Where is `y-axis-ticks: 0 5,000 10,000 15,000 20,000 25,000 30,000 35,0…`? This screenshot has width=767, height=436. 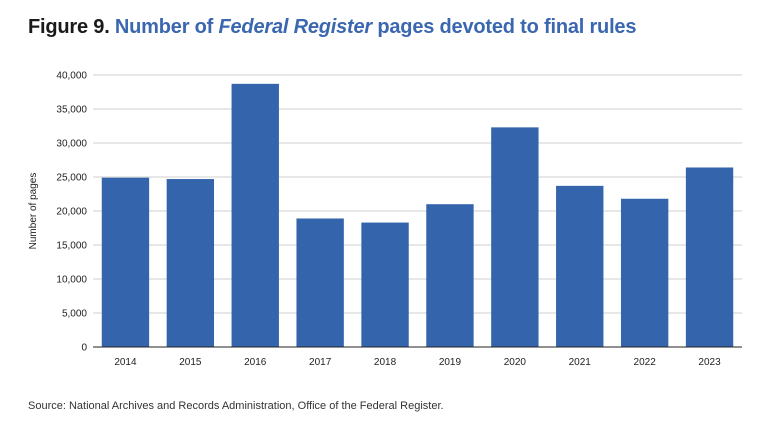 y-axis-ticks: 0 5,000 10,000 15,000 20,000 25,000 30,000 35,0… is located at coordinates (71, 212).